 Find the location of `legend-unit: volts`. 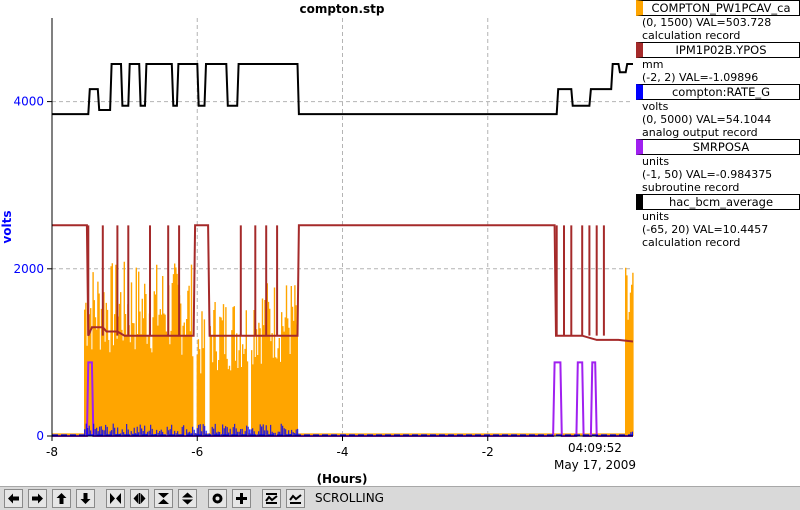

legend-unit: volts is located at coordinates (655, 106).